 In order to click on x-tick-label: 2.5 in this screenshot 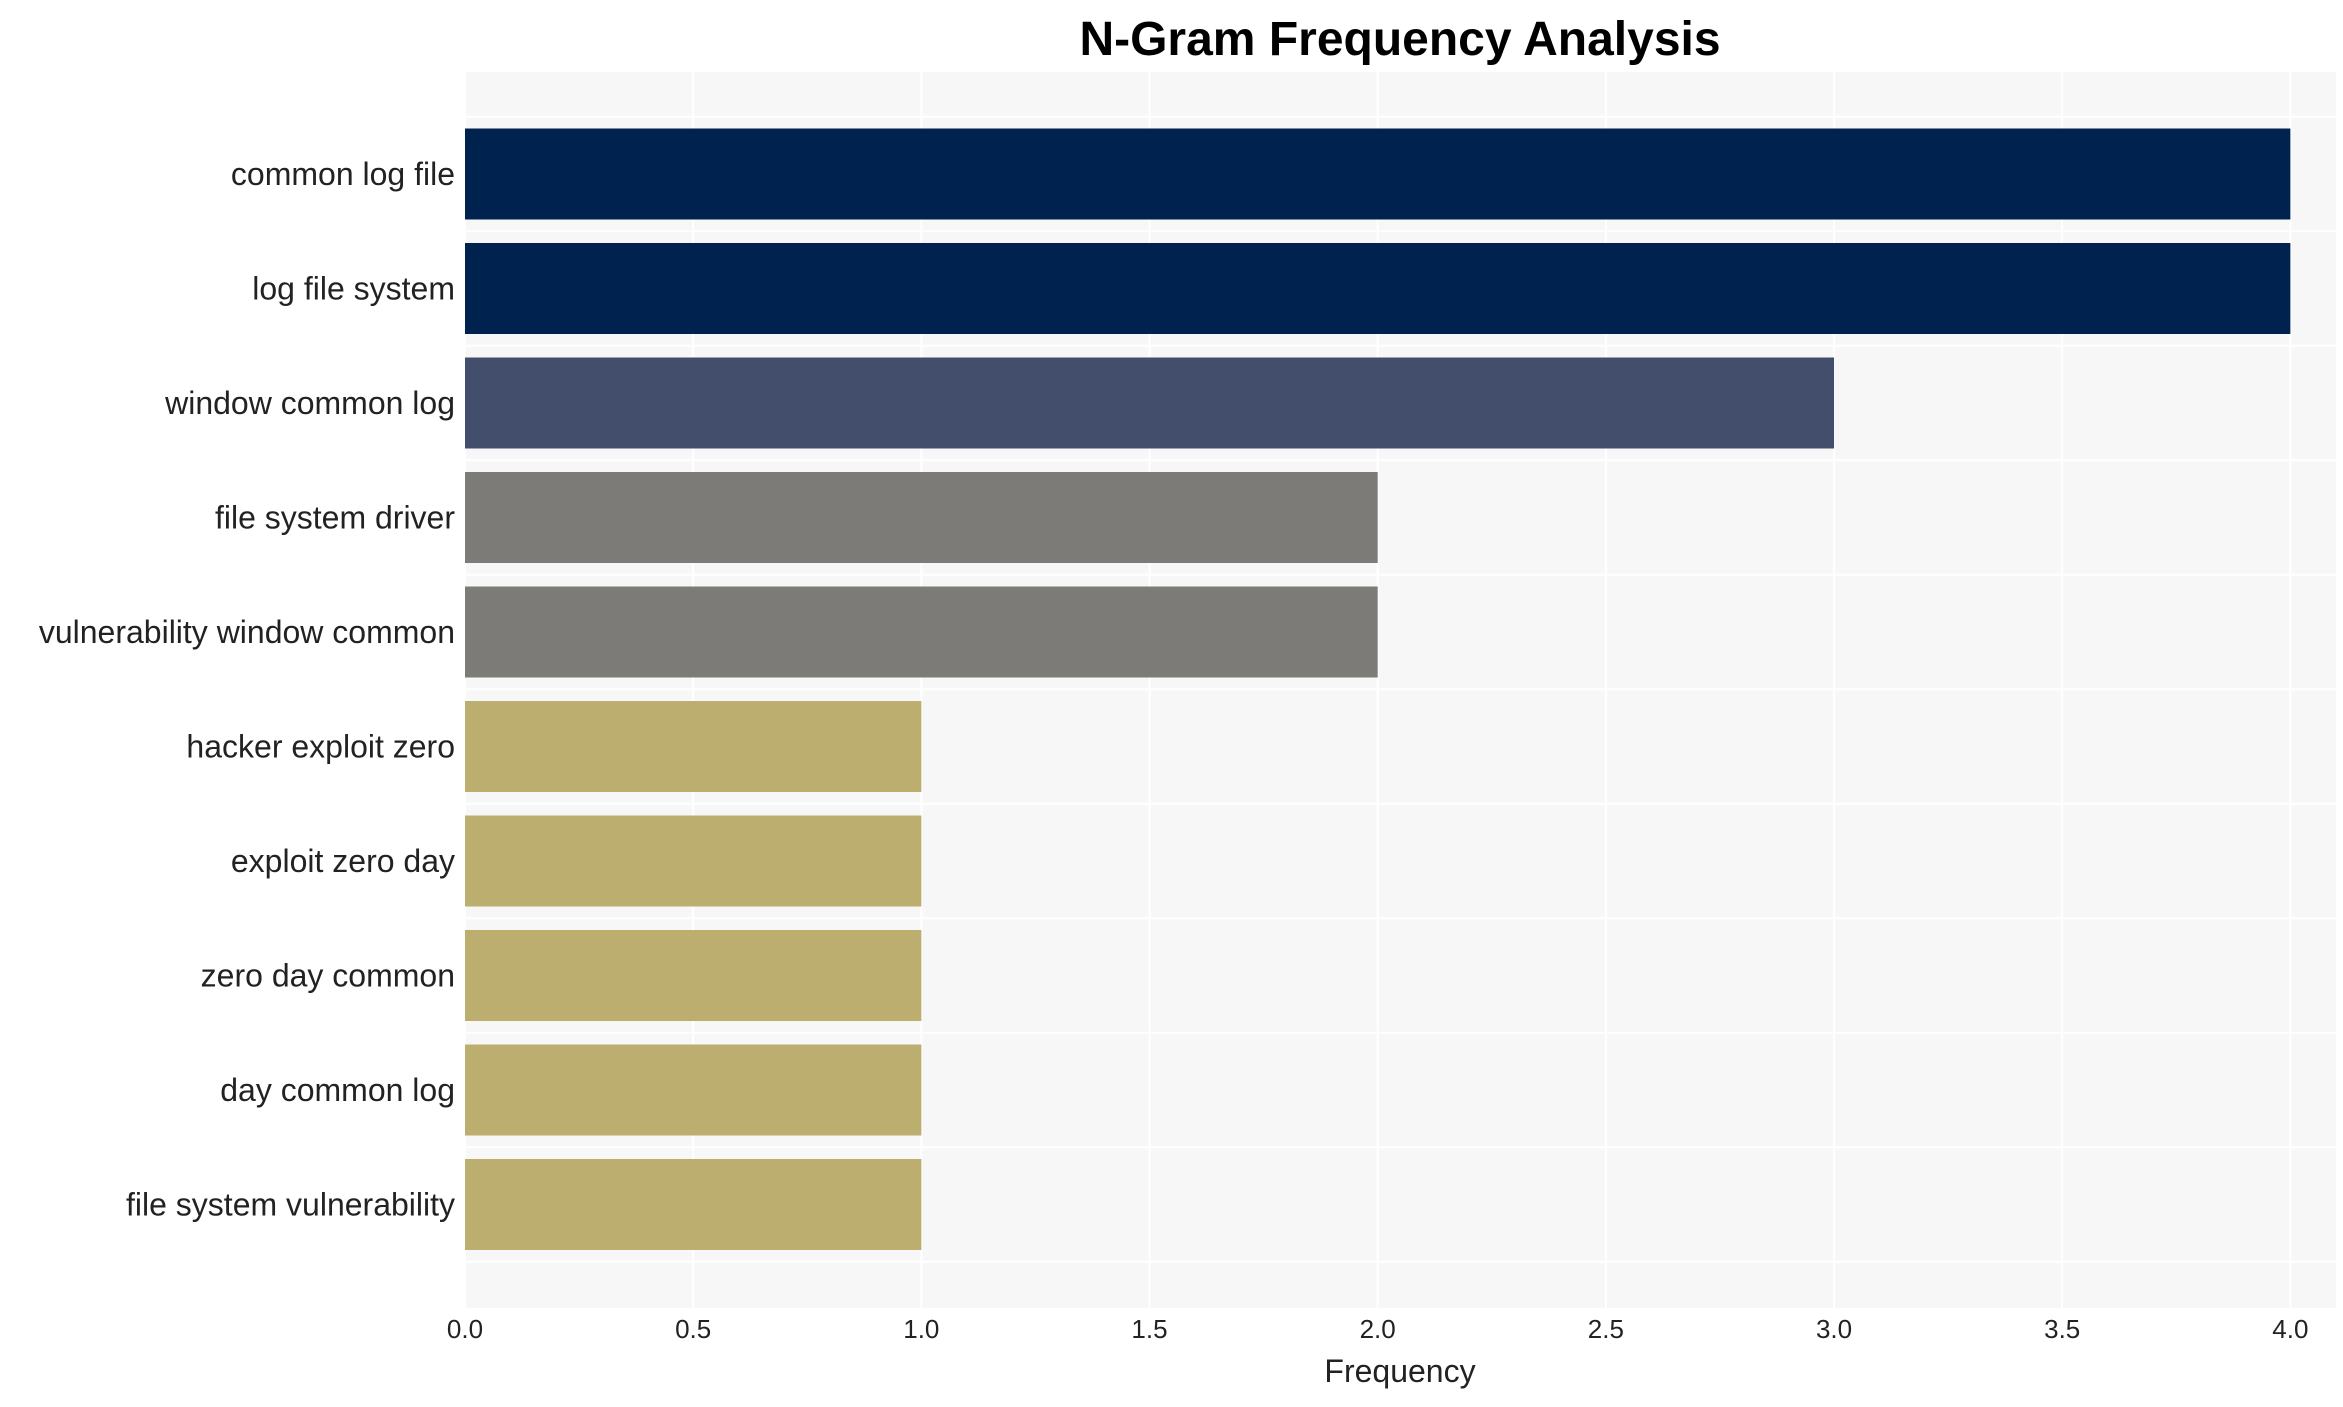, I will do `click(1606, 1329)`.